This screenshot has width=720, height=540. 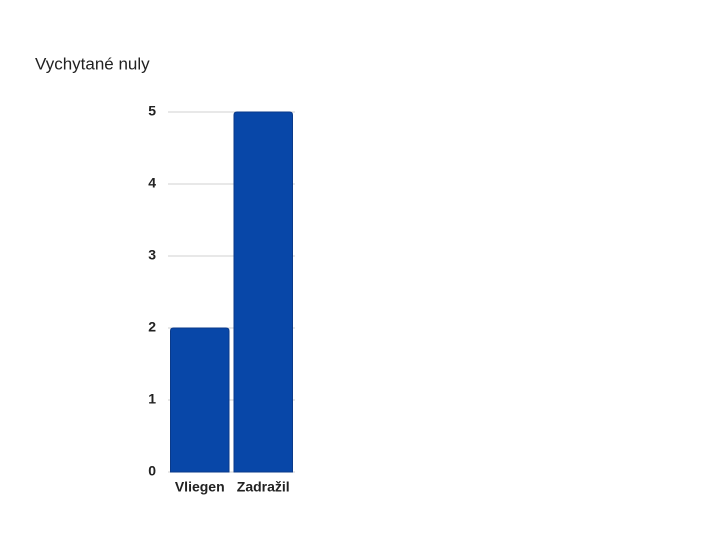 I want to click on y-tick-label: 0, so click(x=152, y=471).